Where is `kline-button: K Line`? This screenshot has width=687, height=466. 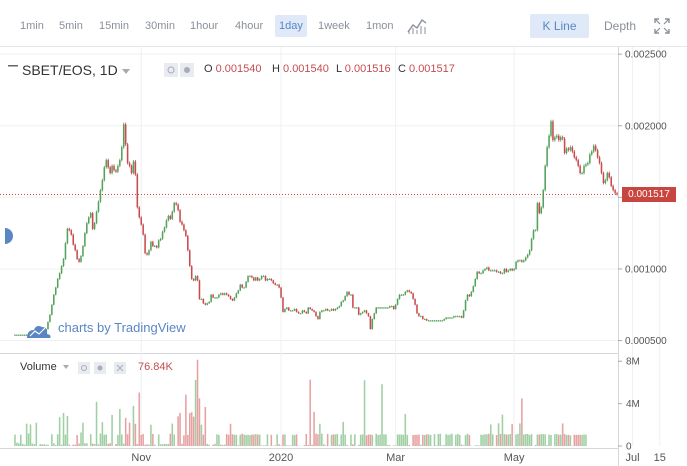
kline-button: K Line is located at coordinates (559, 26).